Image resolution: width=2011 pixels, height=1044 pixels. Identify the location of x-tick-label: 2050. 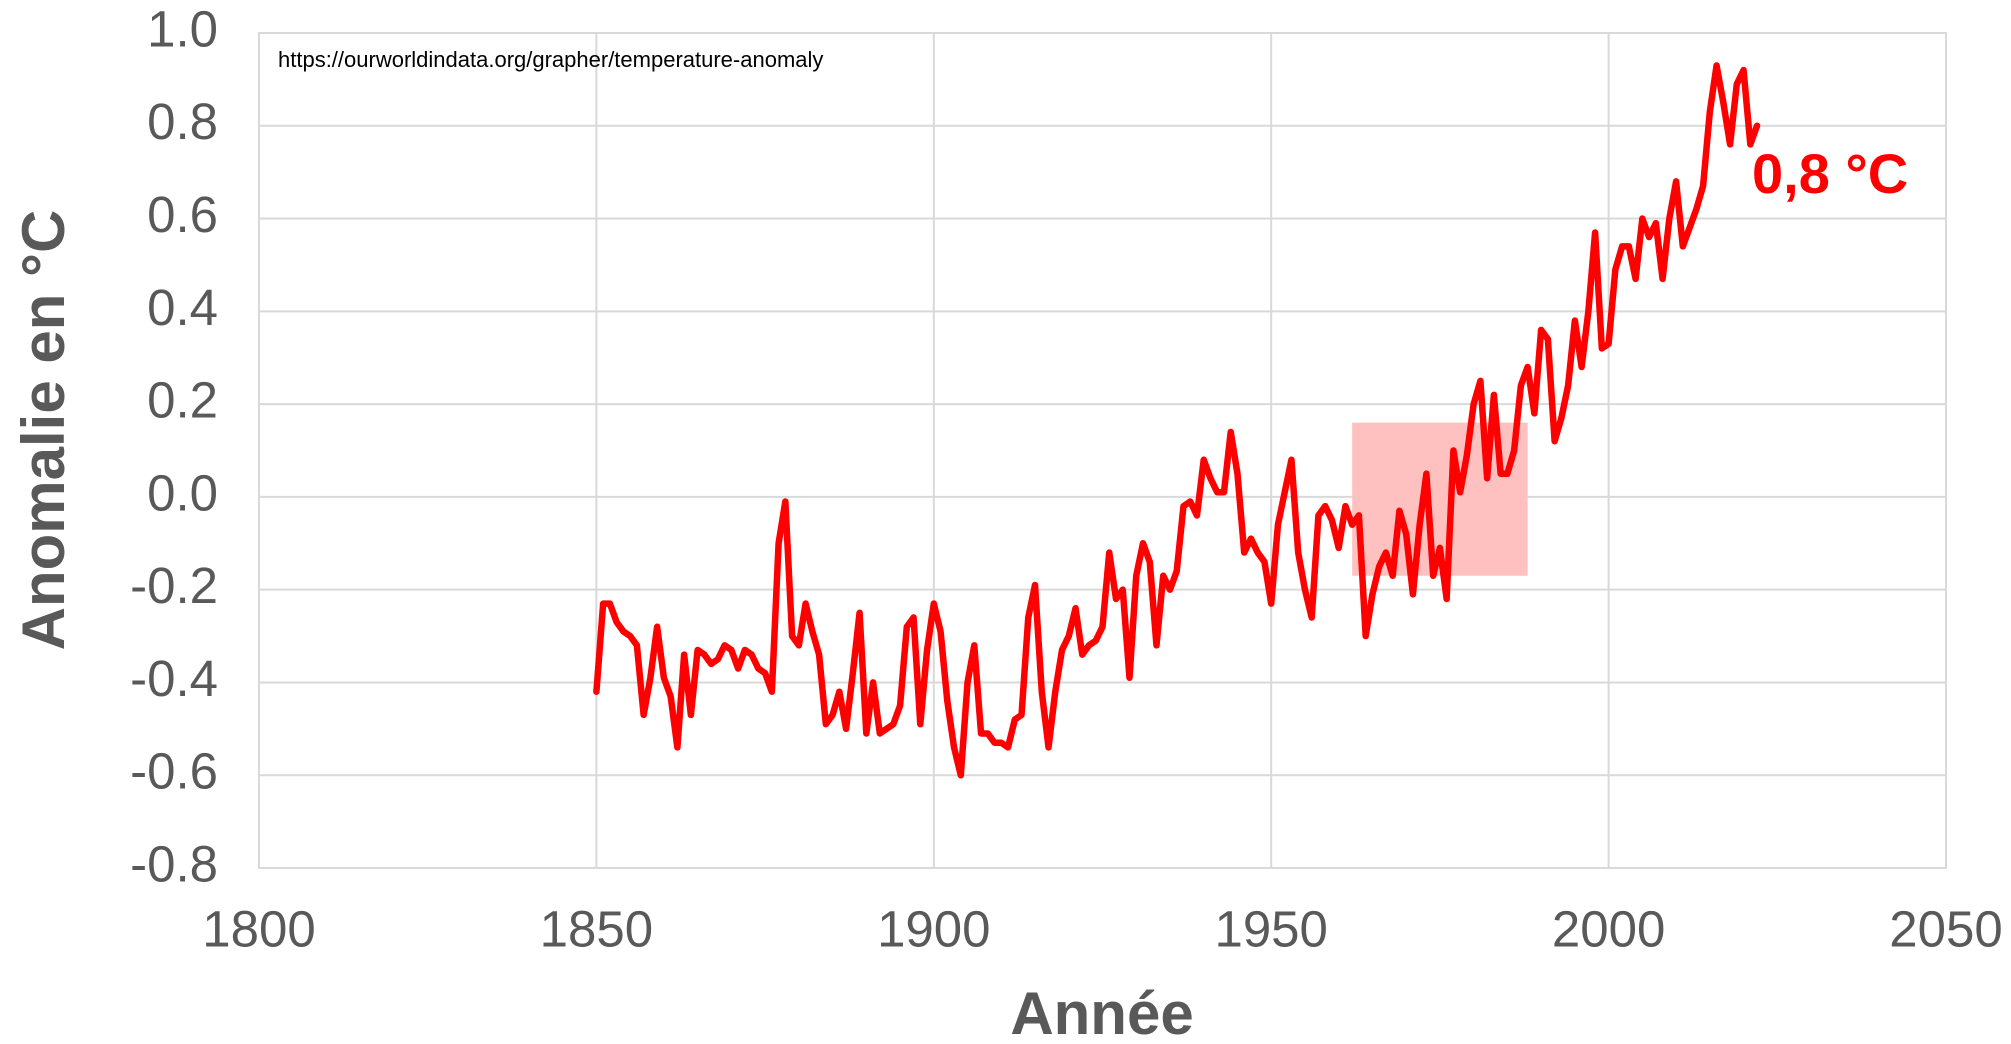
(1945, 928).